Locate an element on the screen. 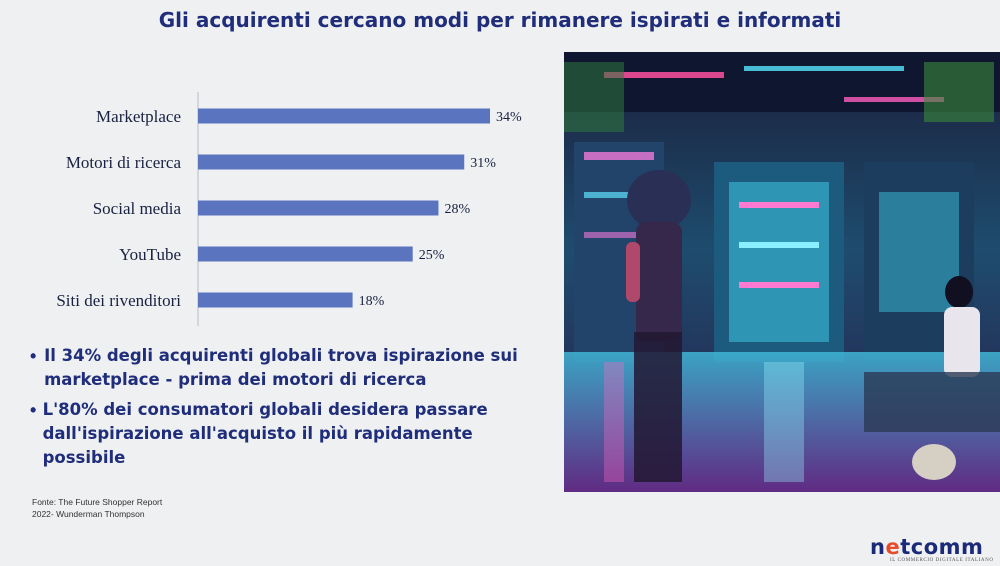  logo-accent: e is located at coordinates (893, 547).